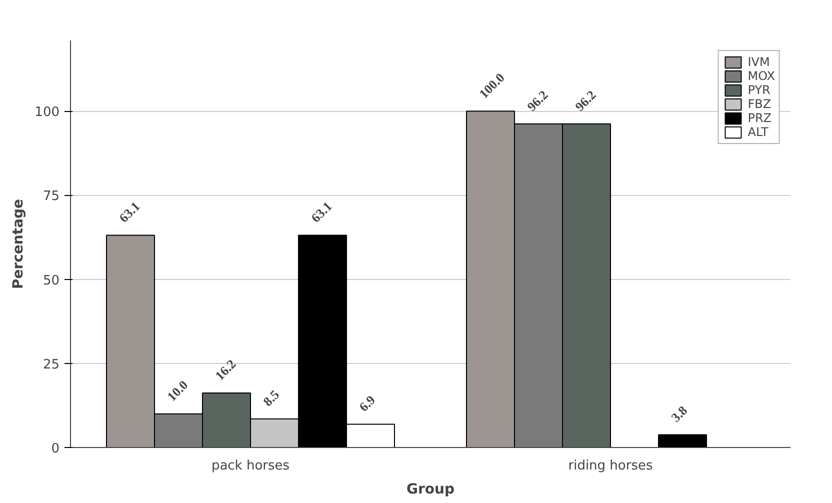 Image resolution: width=832 pixels, height=503 pixels. What do you see at coordinates (51, 196) in the screenshot?
I see `y-tick-label: 75` at bounding box center [51, 196].